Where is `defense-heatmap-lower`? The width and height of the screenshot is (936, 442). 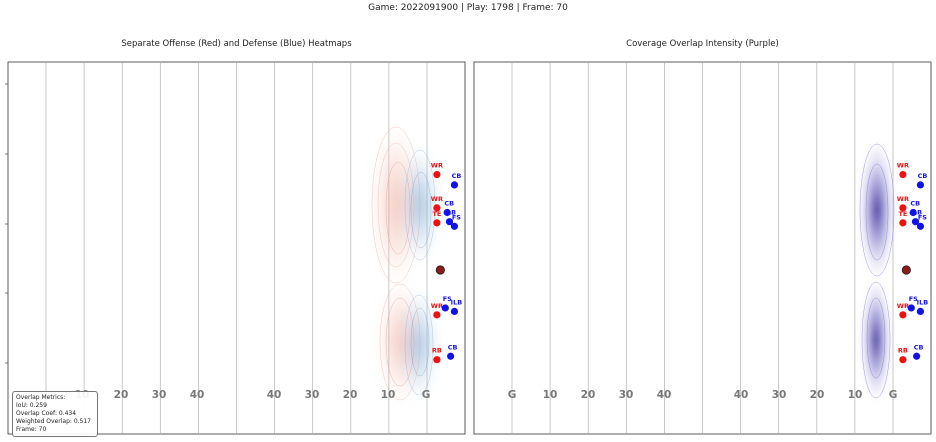
defense-heatmap-lower is located at coordinates (419, 345).